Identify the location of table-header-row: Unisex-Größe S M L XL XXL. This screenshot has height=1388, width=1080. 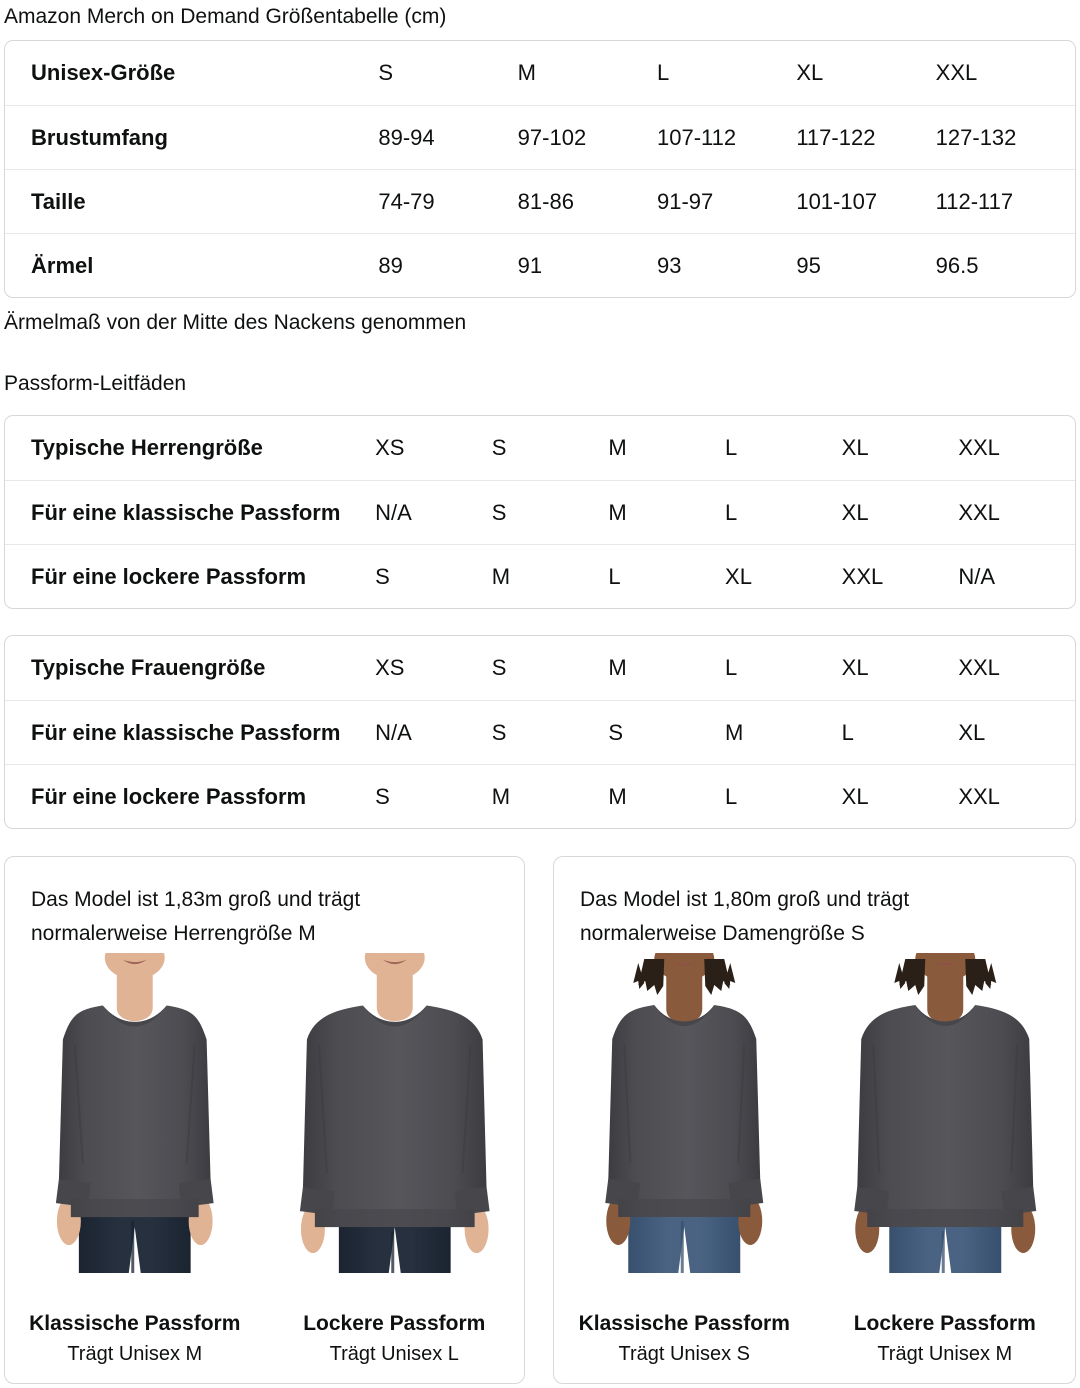
(540, 73).